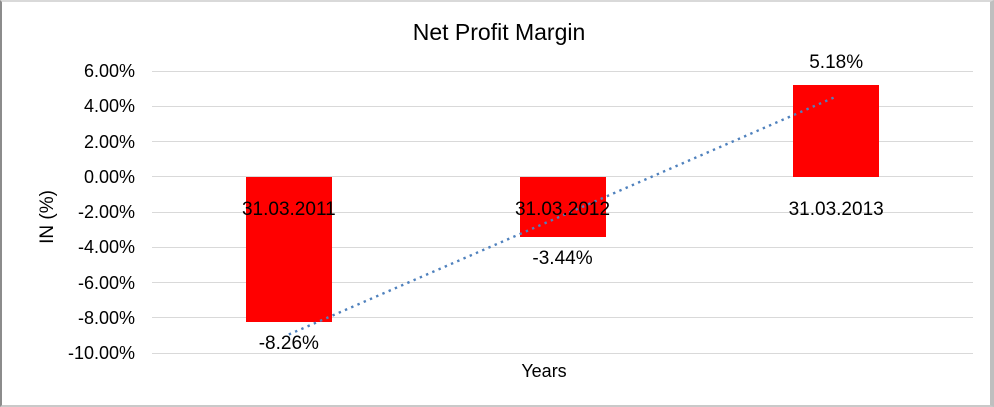 The width and height of the screenshot is (994, 407). What do you see at coordinates (836, 209) in the screenshot?
I see `category-label: 31.03.2013` at bounding box center [836, 209].